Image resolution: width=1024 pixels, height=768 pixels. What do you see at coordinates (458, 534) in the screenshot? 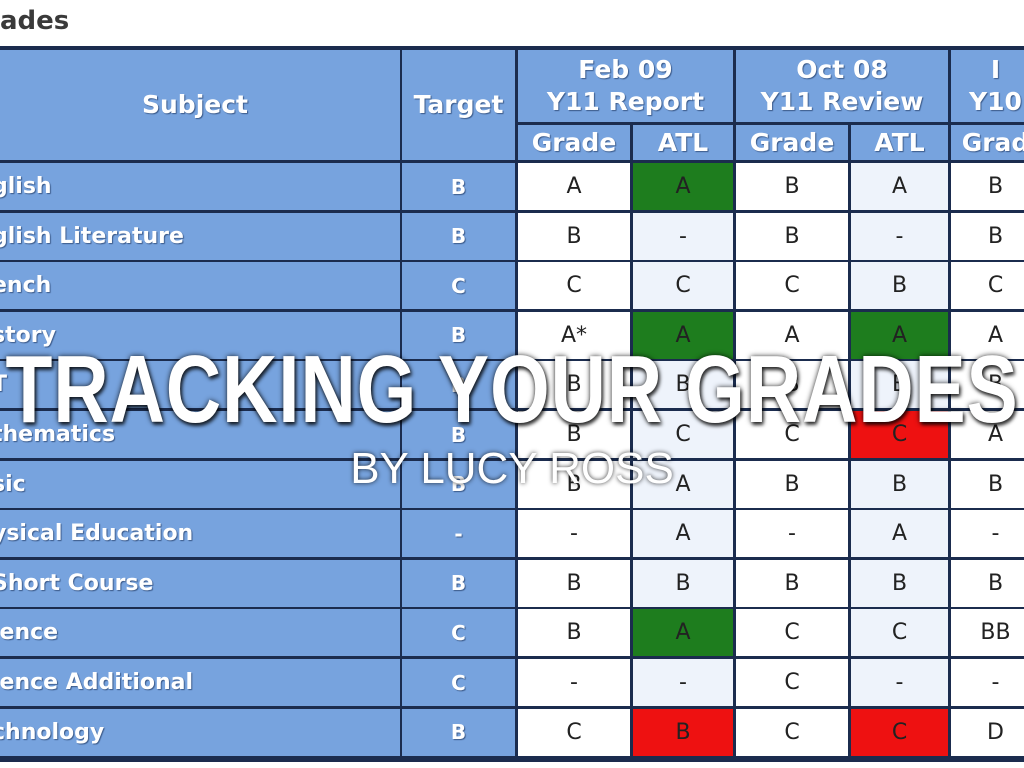
I see `target-cell: -` at bounding box center [458, 534].